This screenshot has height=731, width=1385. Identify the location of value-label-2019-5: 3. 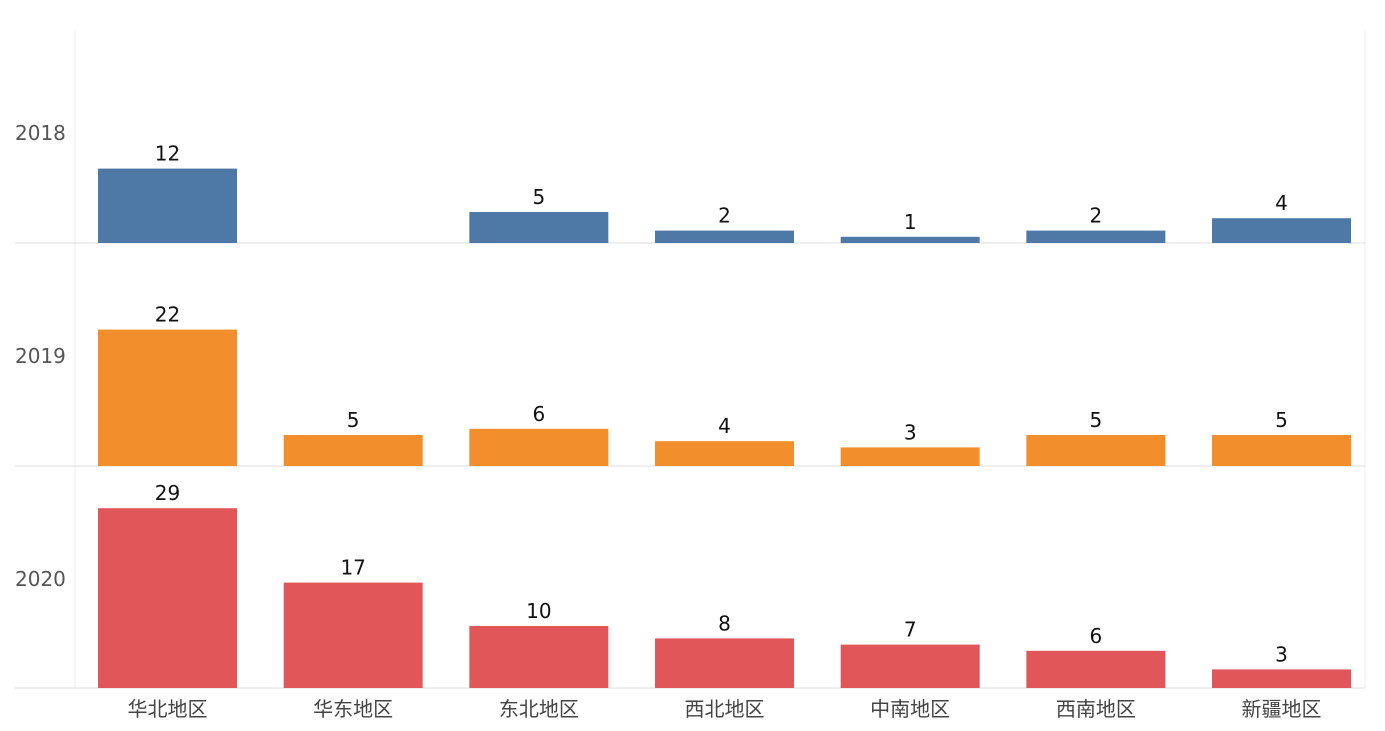
(910, 432).